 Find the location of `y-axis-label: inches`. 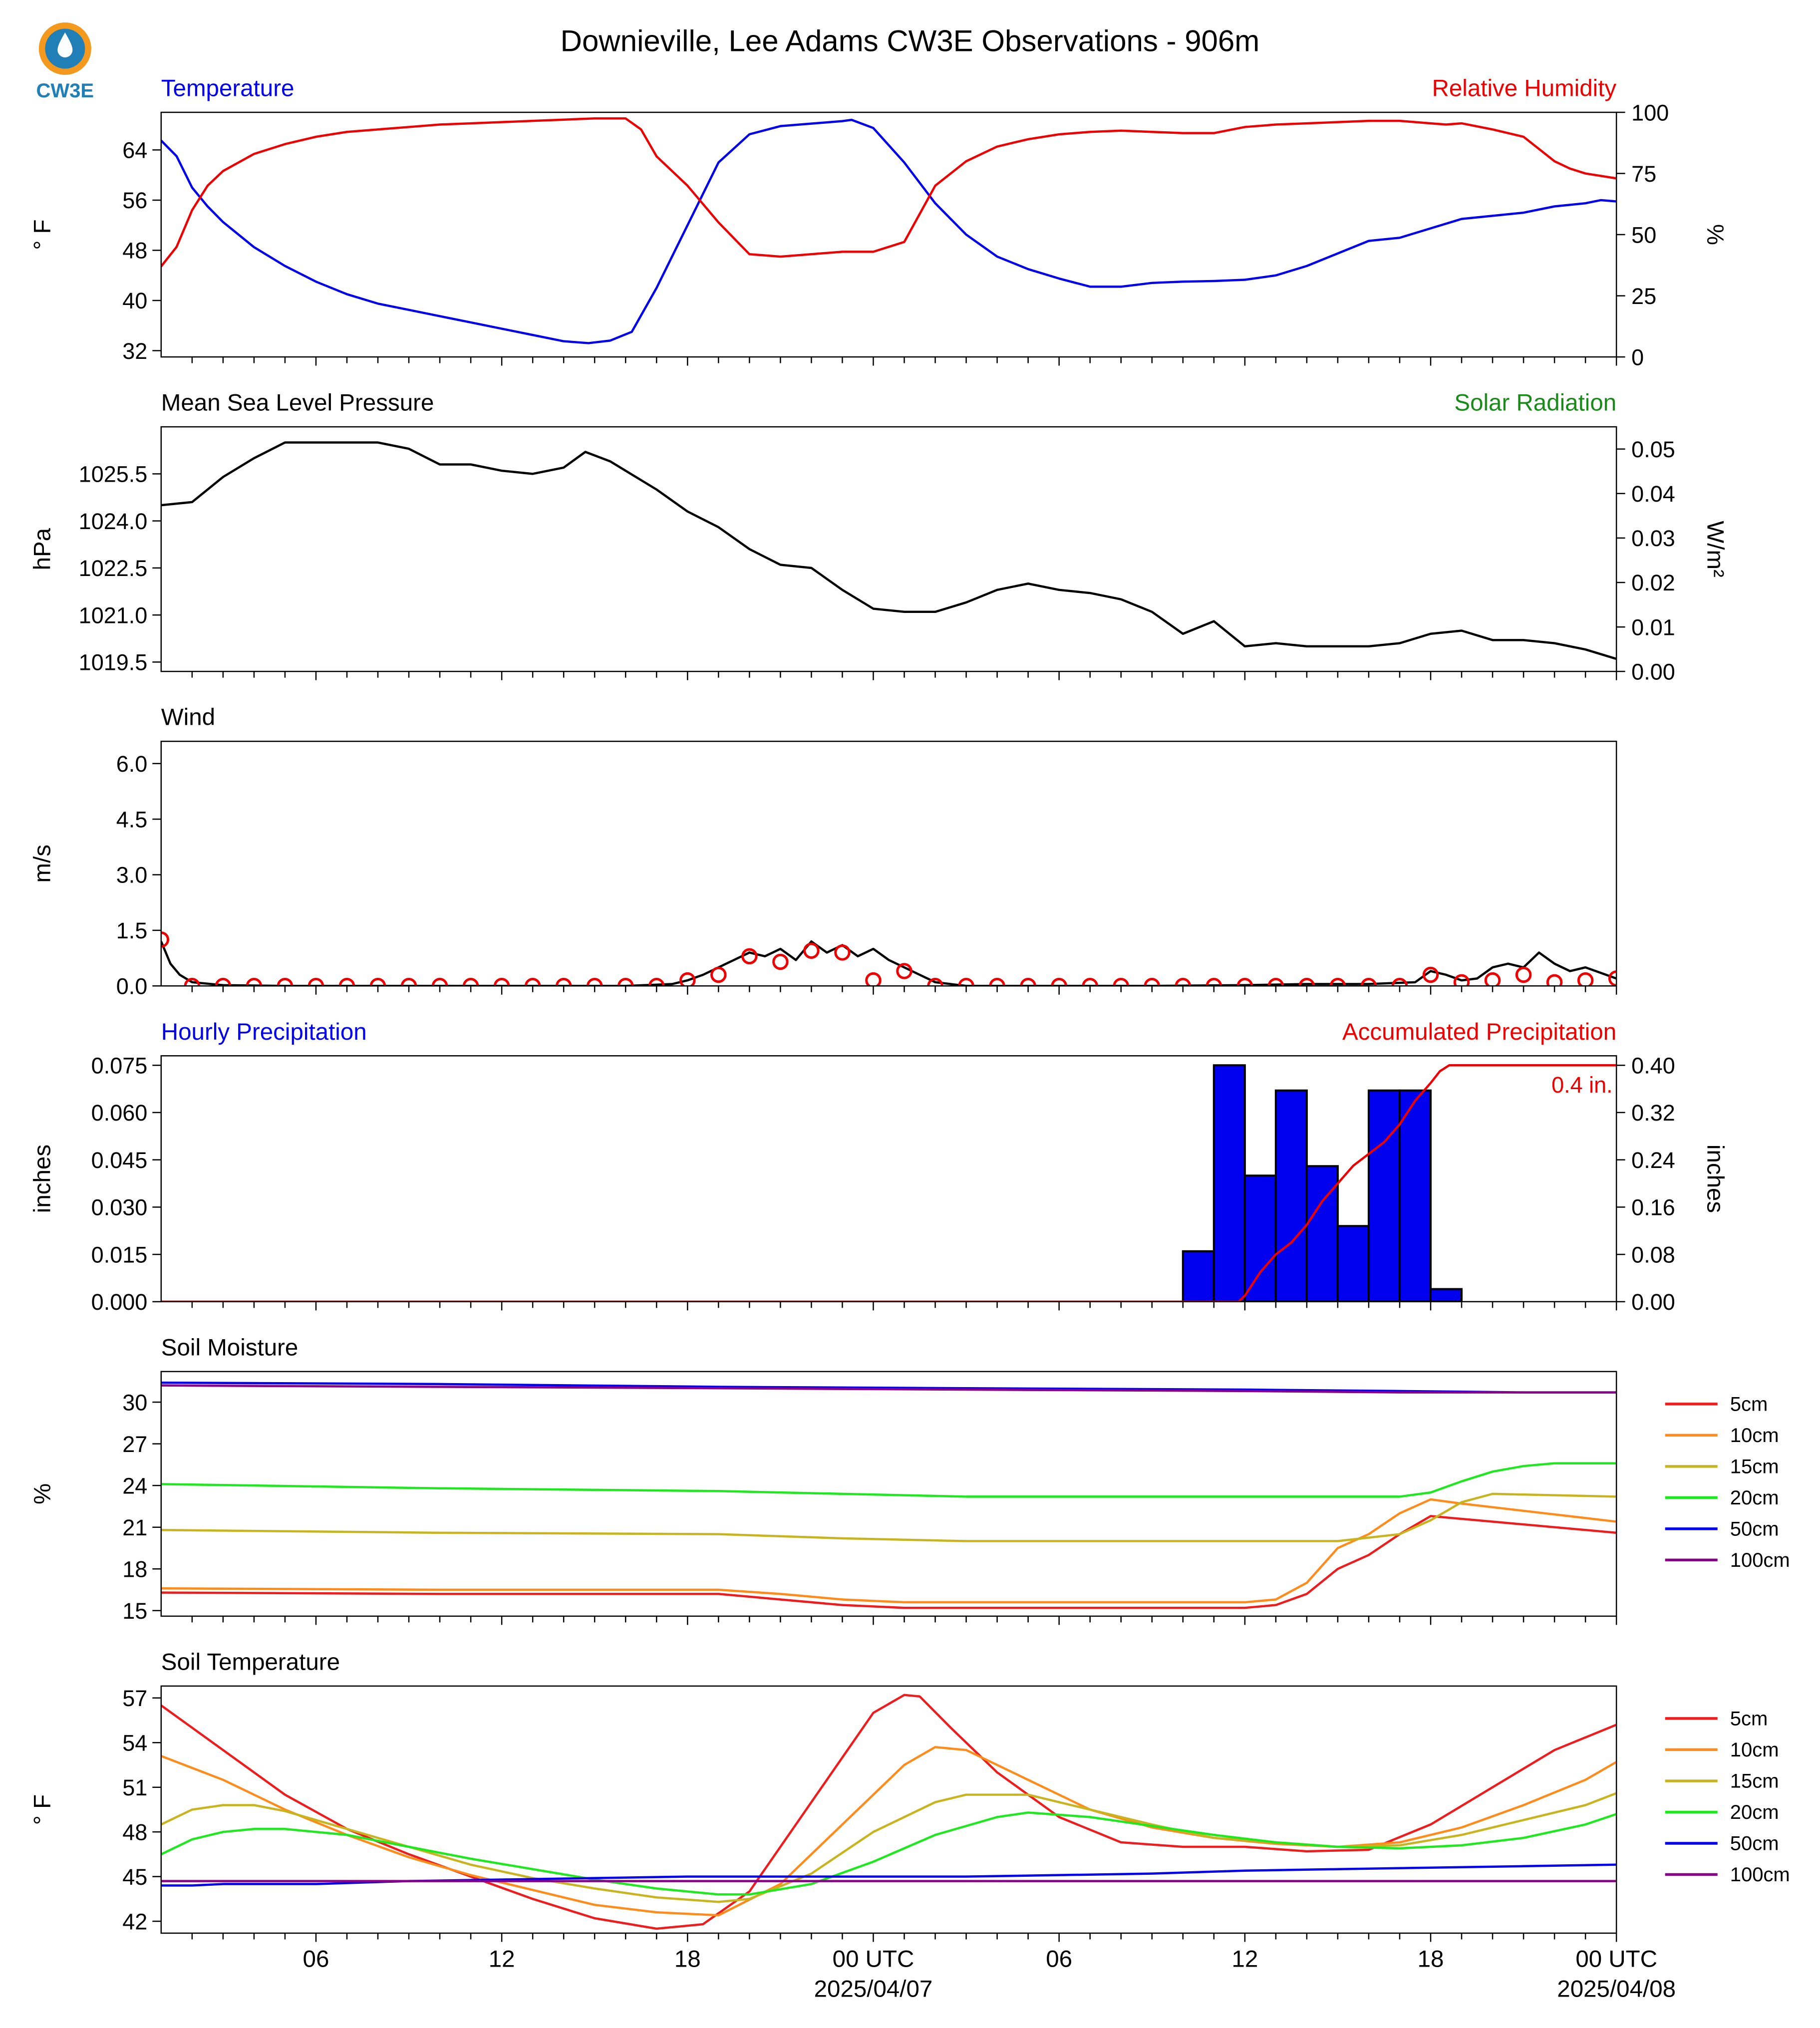

y-axis-label: inches is located at coordinates (42, 1179).